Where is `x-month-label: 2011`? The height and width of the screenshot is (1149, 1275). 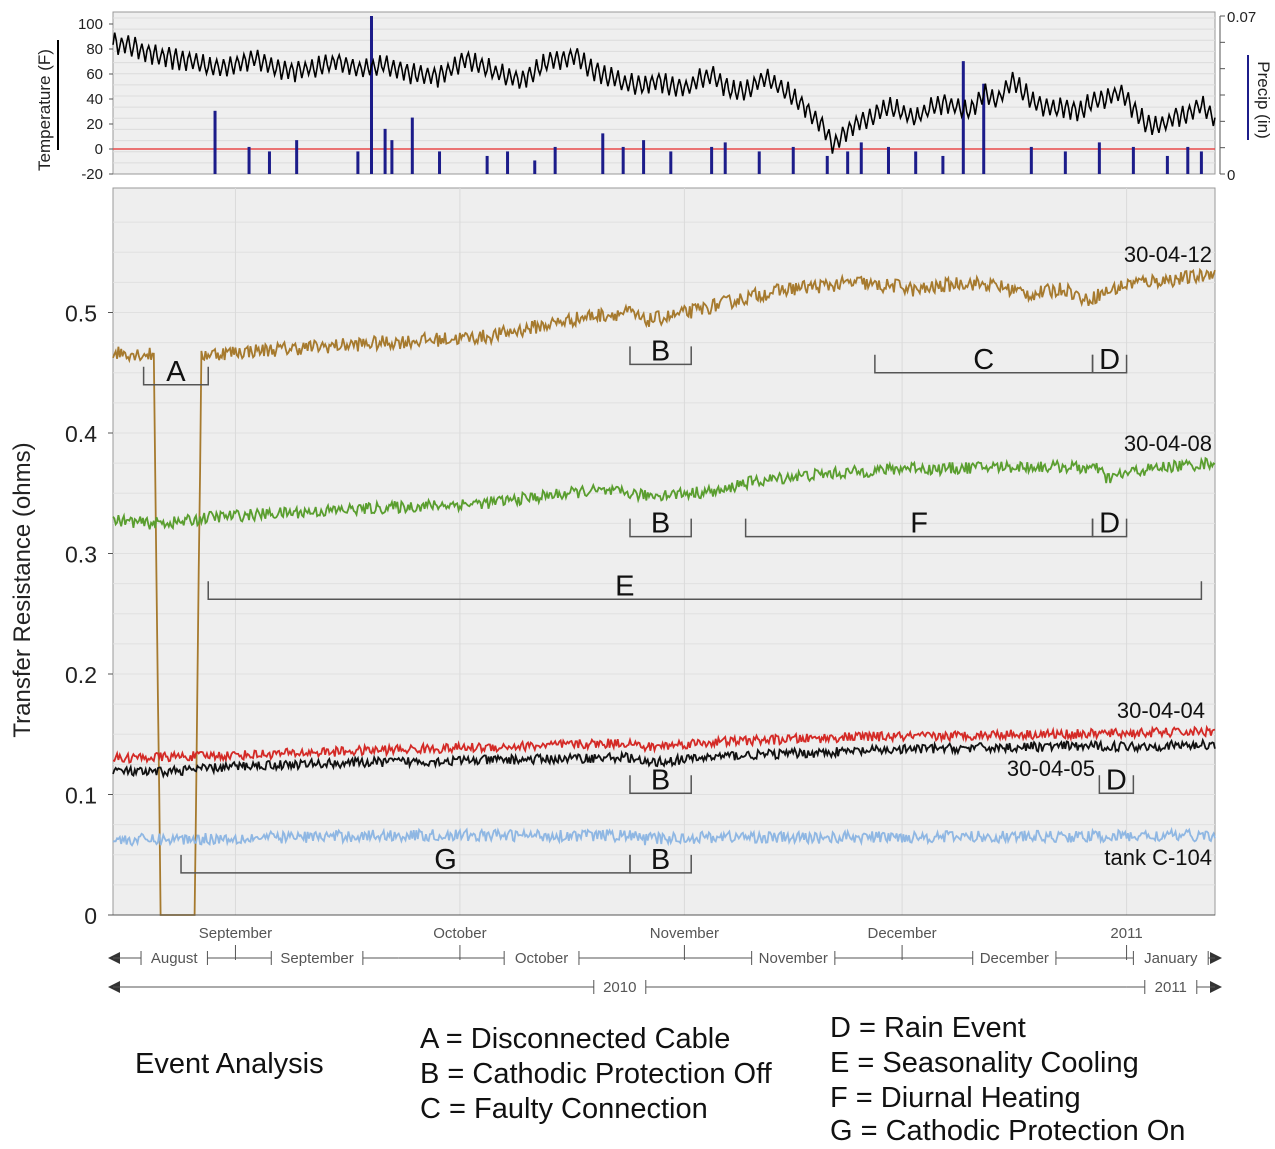 x-month-label: 2011 is located at coordinates (1126, 933).